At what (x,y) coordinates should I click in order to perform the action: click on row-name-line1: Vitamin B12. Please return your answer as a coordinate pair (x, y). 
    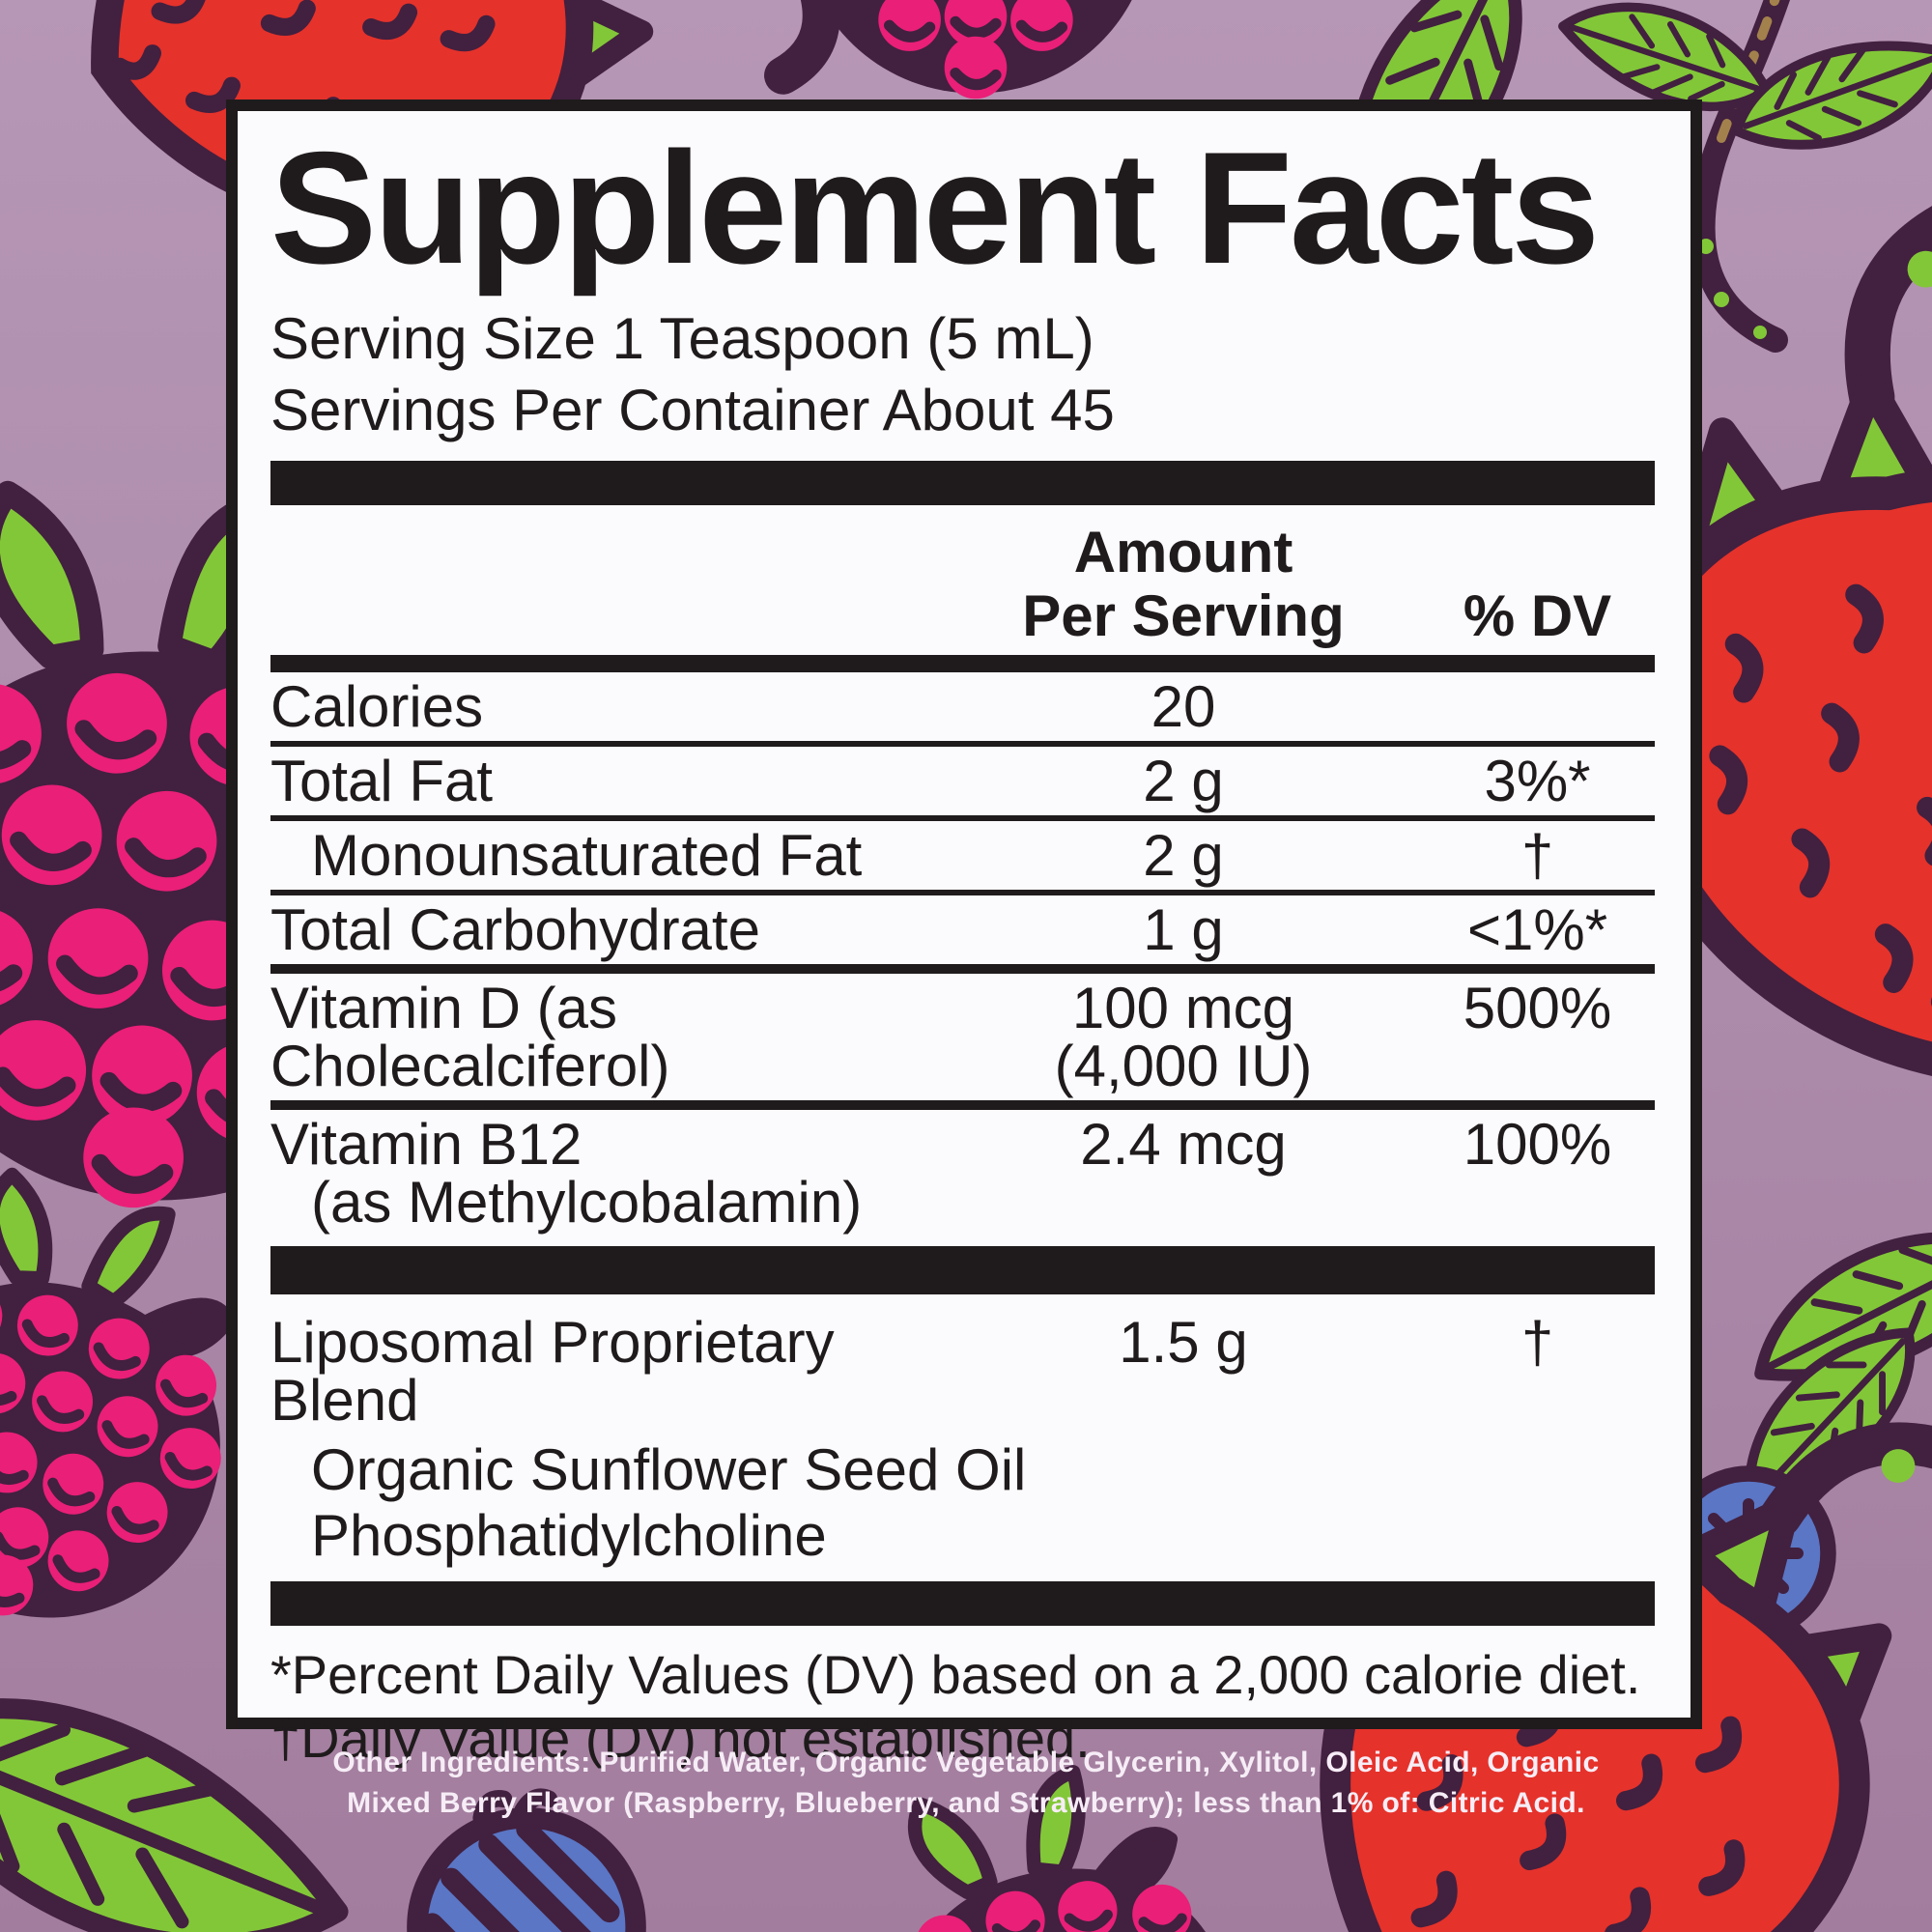
    Looking at the image, I should click on (426, 1144).